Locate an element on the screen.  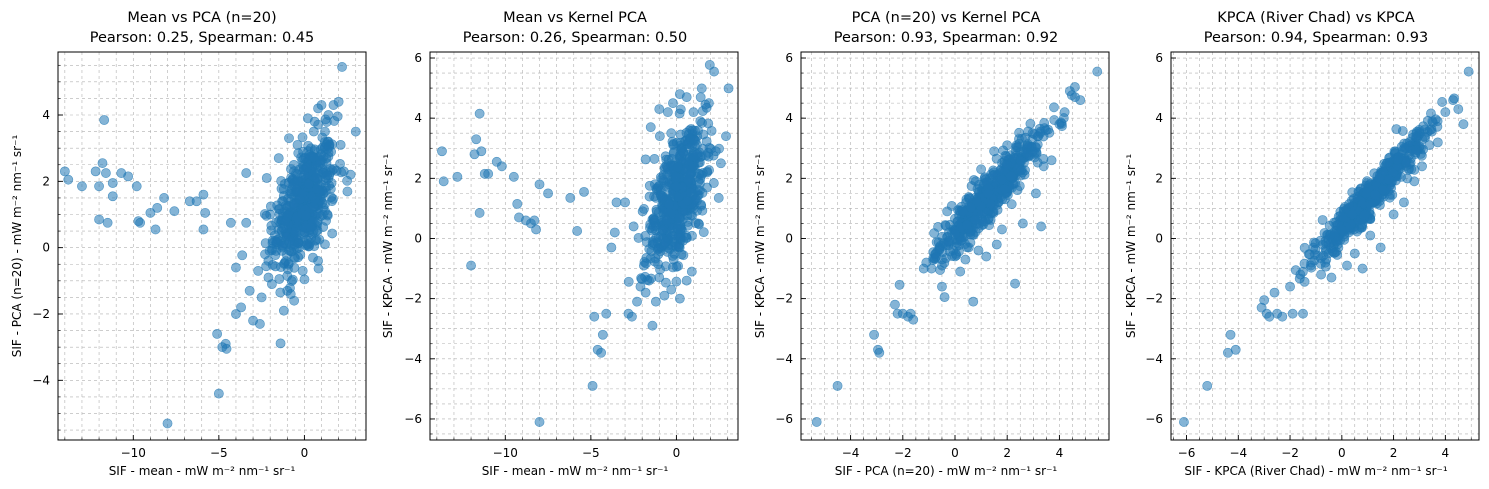
x-tick-label: −10 is located at coordinates (133, 453).